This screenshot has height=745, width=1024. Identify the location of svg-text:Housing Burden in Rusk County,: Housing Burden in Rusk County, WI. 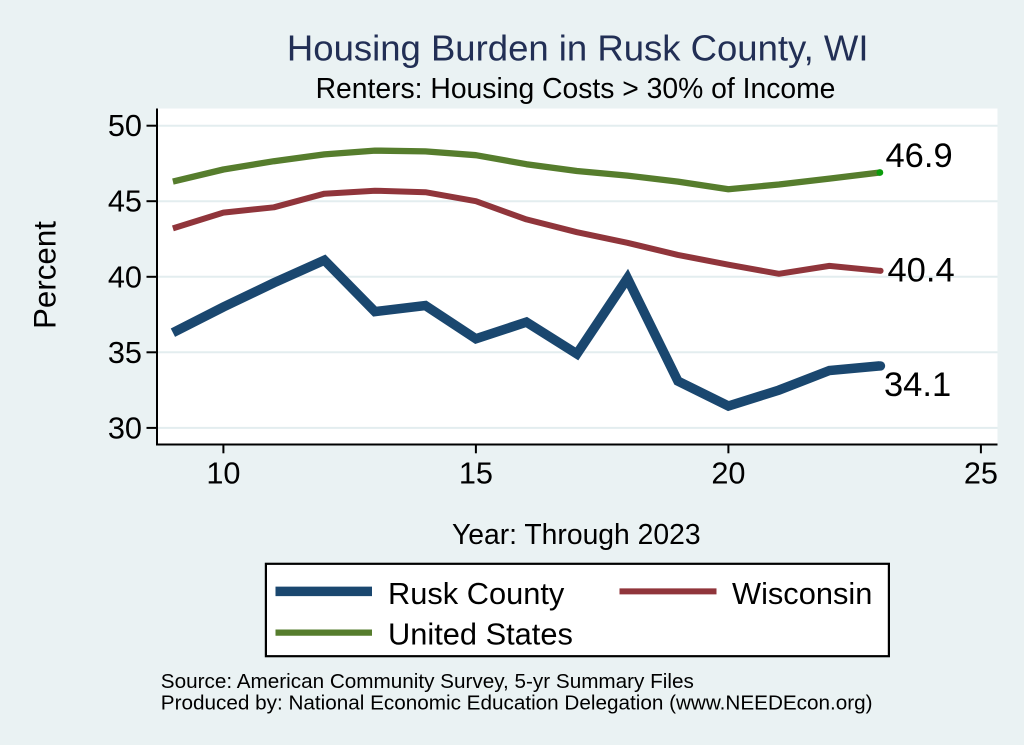
(578, 48).